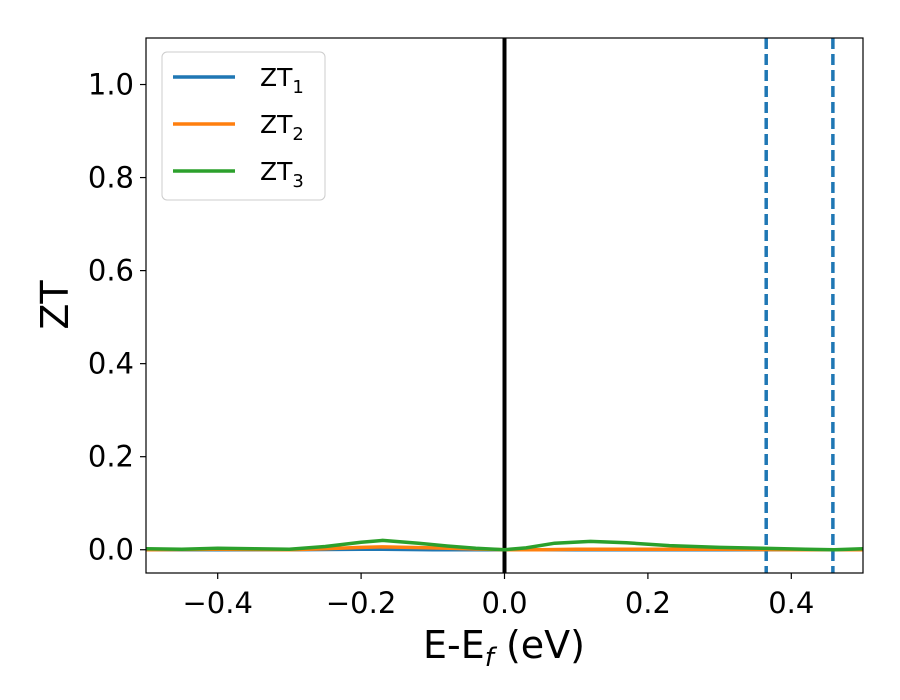  I want to click on y-tick-label: 1.0, so click(111, 85).